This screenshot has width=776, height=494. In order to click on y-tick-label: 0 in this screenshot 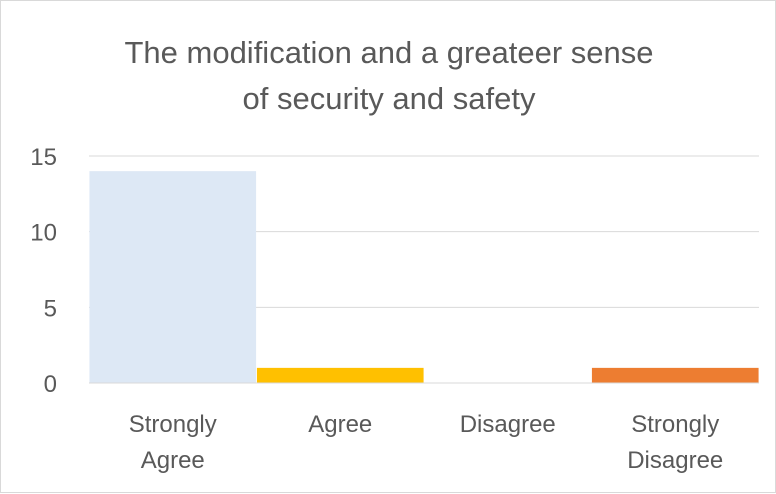, I will do `click(50, 384)`.